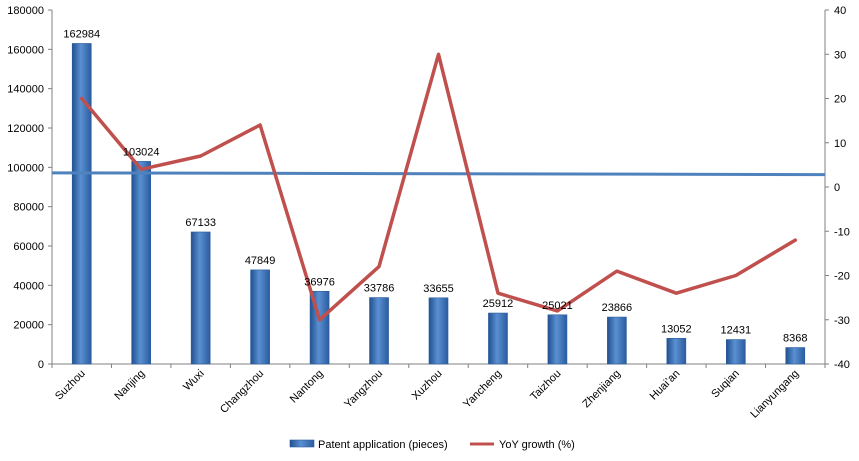  I want to click on bar-data-label: 33786, so click(379, 289).